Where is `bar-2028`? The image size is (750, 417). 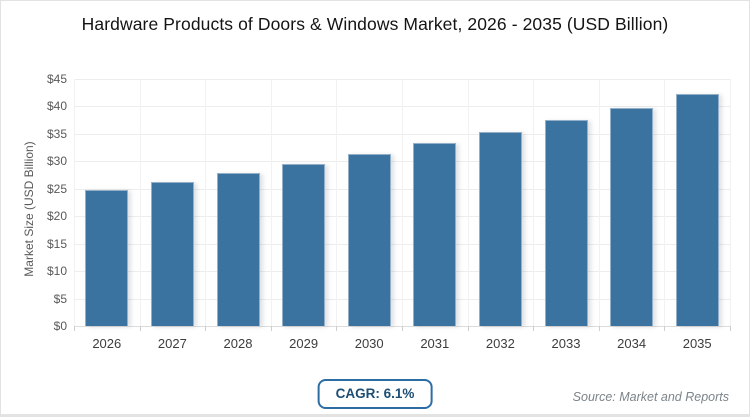 bar-2028 is located at coordinates (238, 249).